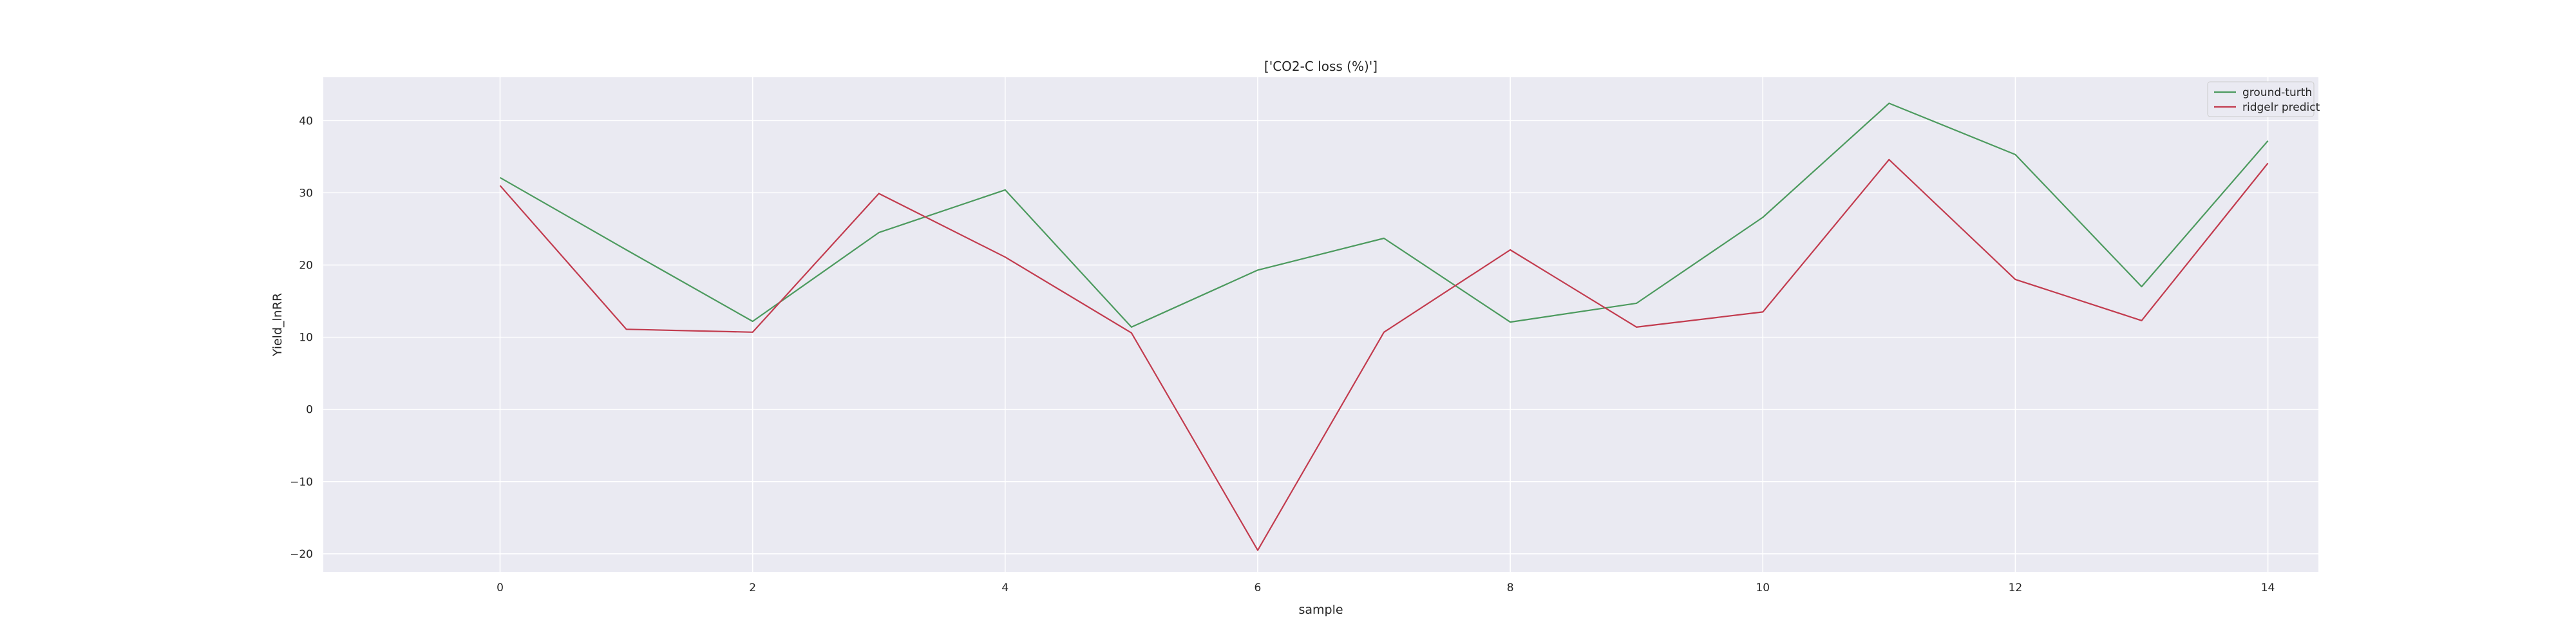  Describe the element at coordinates (1005, 588) in the screenshot. I see `x-tick-label: 4` at that location.